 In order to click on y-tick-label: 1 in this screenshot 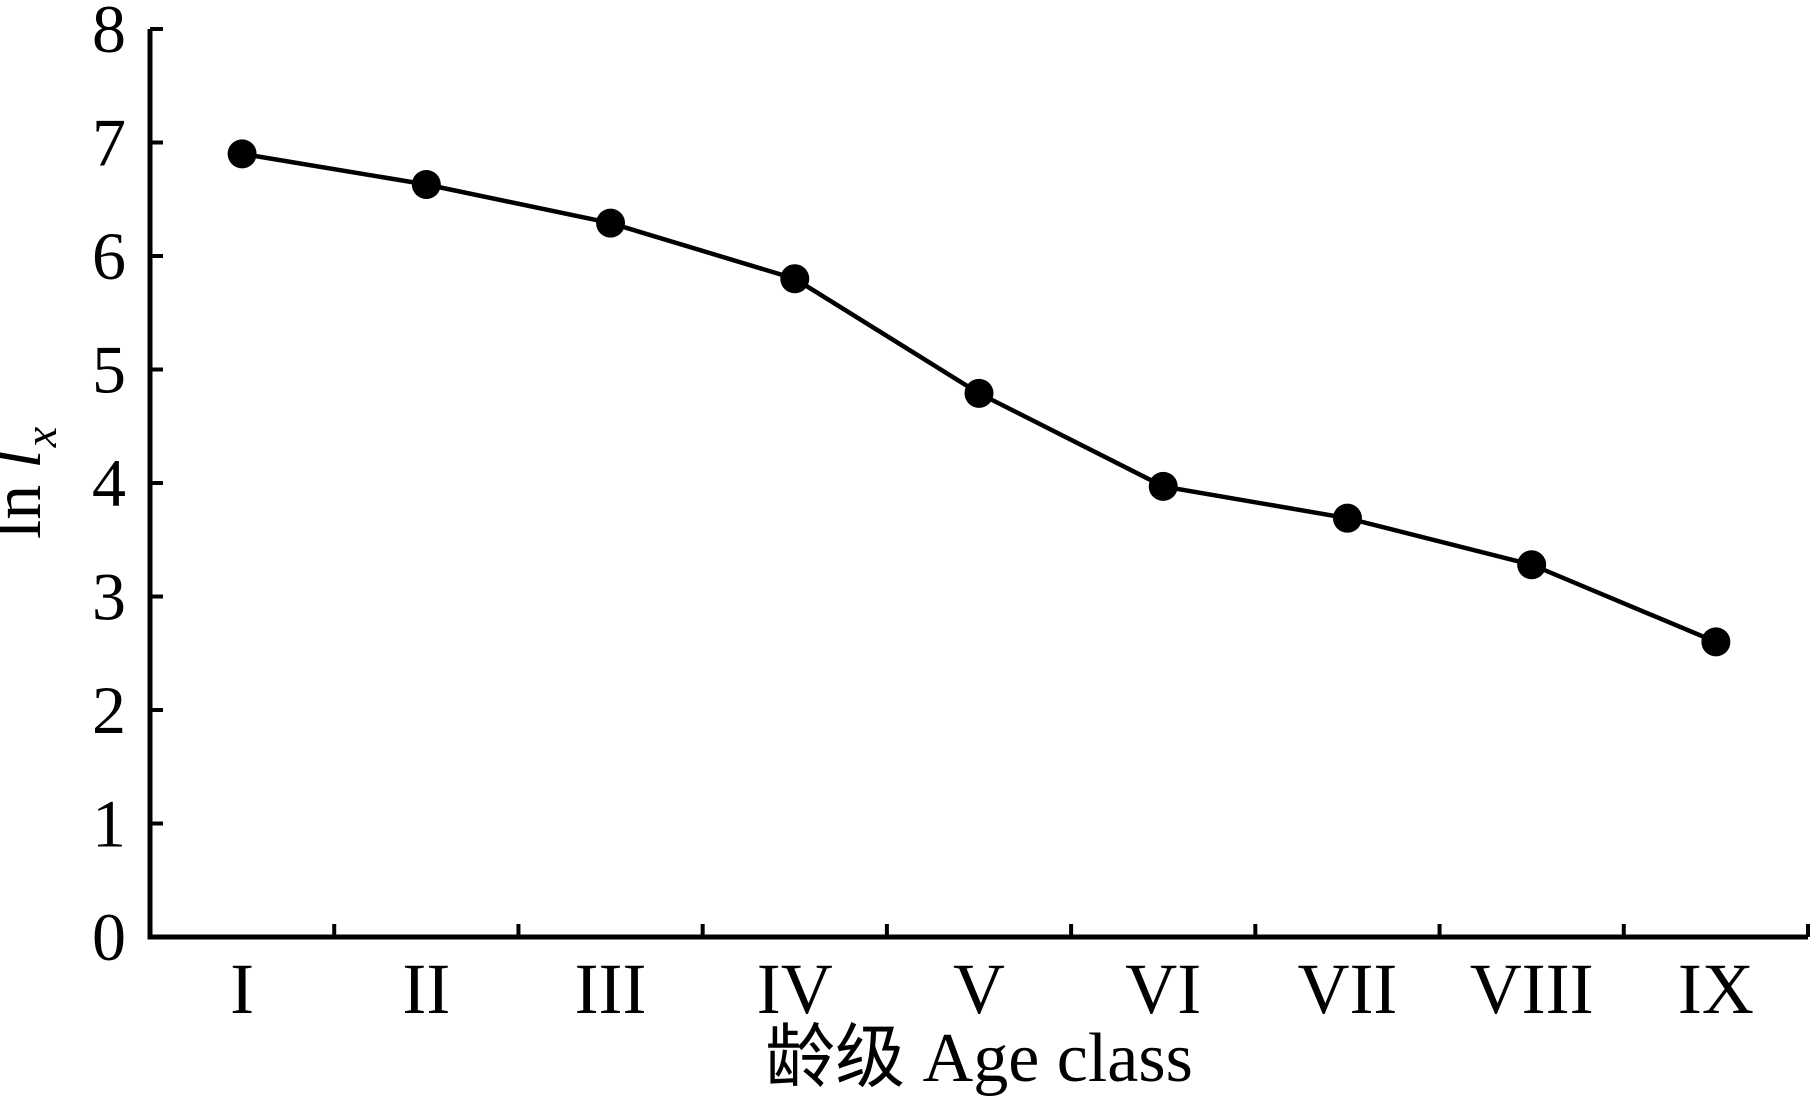, I will do `click(109, 824)`.